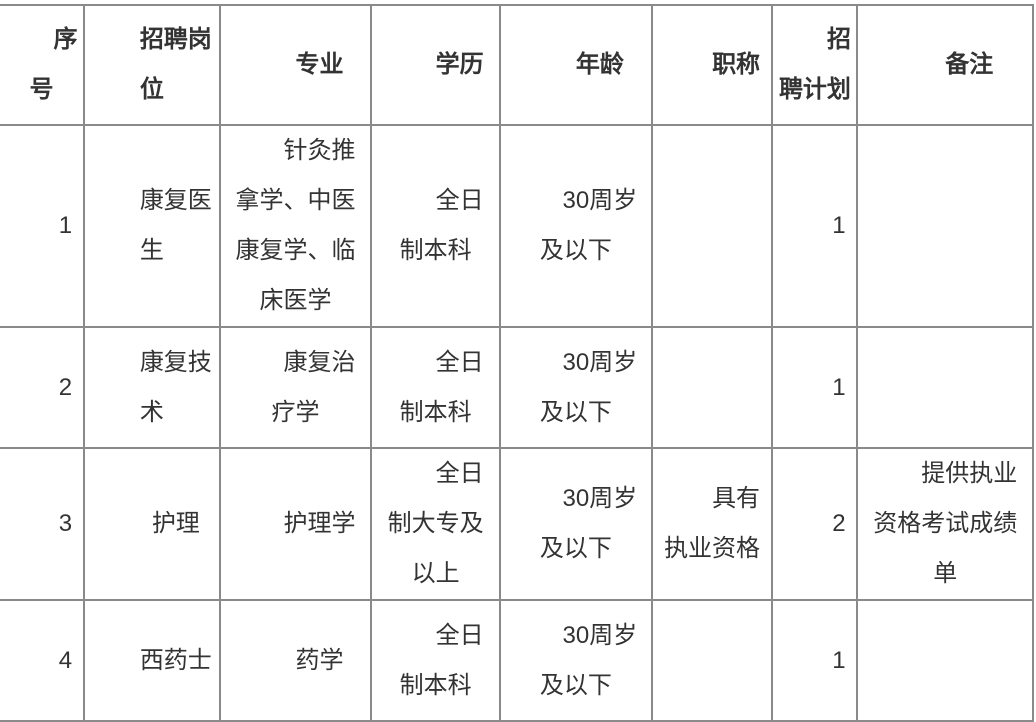 This screenshot has width=1036, height=722. I want to click on cell-position: 护理, so click(151, 524).